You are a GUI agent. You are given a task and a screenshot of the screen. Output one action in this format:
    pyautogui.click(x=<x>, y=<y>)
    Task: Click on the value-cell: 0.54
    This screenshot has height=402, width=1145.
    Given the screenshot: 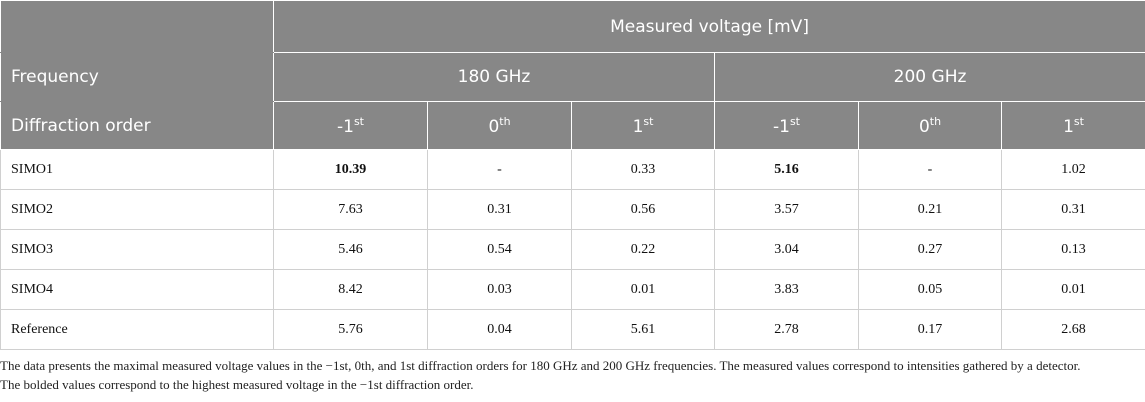 What is the action you would take?
    pyautogui.click(x=499, y=249)
    